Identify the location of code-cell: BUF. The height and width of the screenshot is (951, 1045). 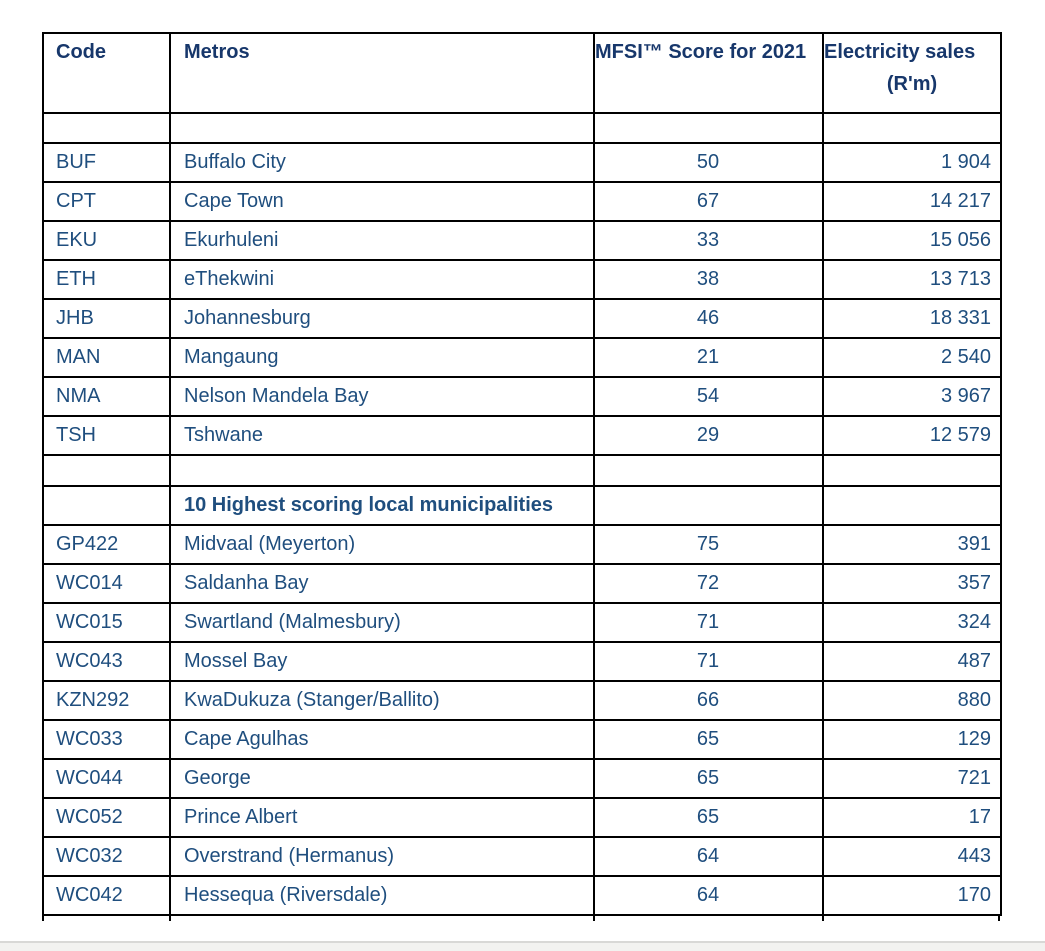
(106, 162).